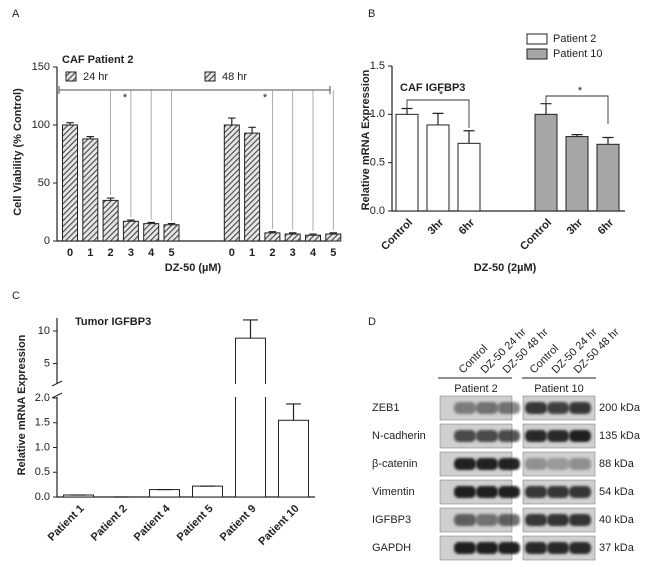  What do you see at coordinates (195, 523) in the screenshot?
I see `x-tick-label: Patient 5` at bounding box center [195, 523].